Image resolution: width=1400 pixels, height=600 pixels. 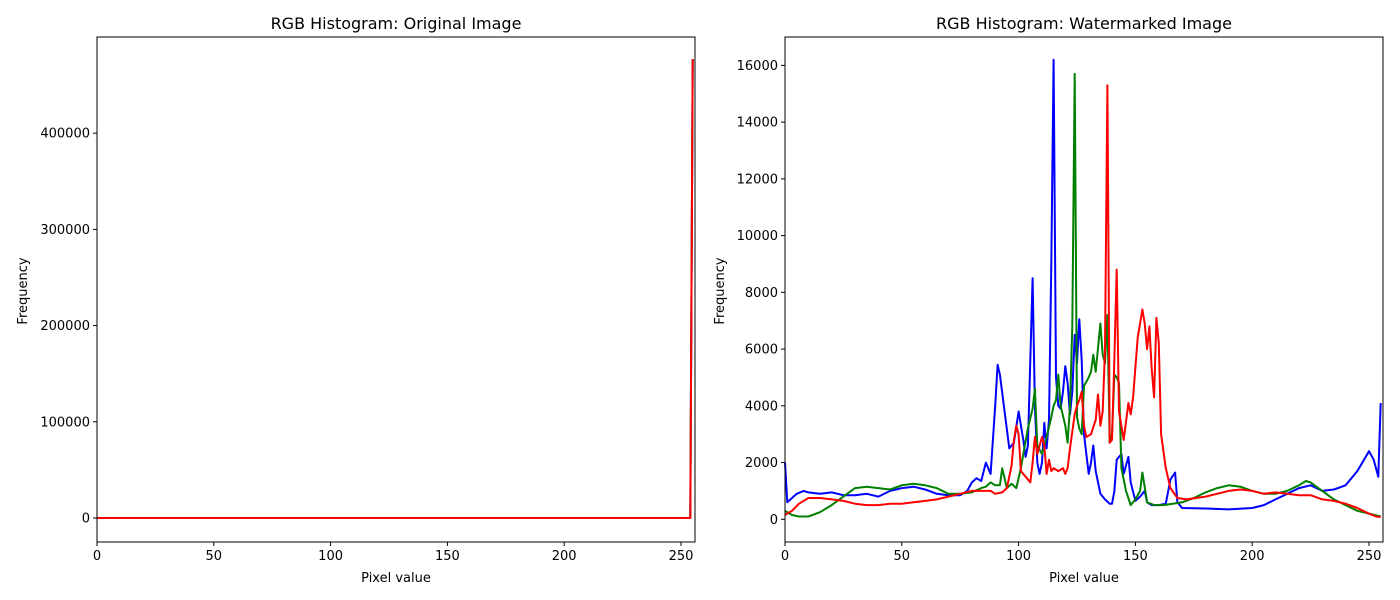 I want to click on y-tick-label: 200000, so click(x=65, y=326).